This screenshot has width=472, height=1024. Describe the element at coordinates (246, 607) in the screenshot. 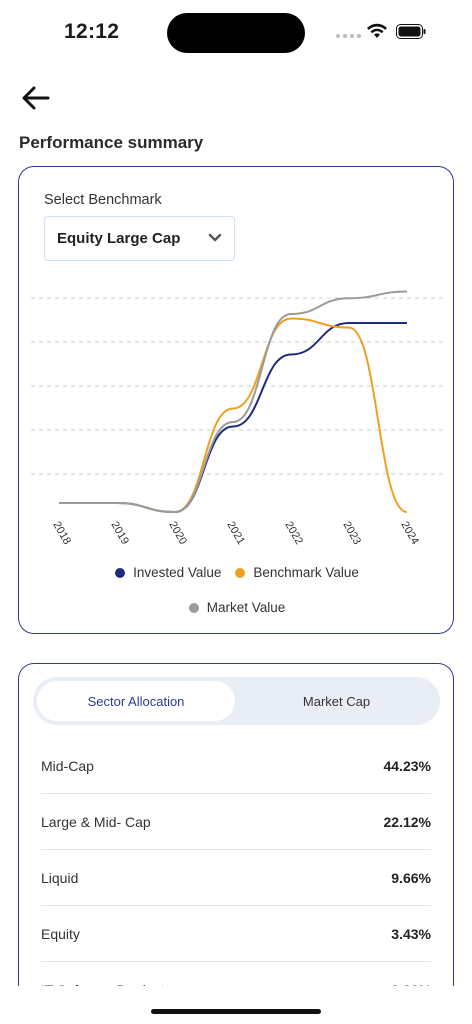

I see `legend-label-market: Market Value` at that location.